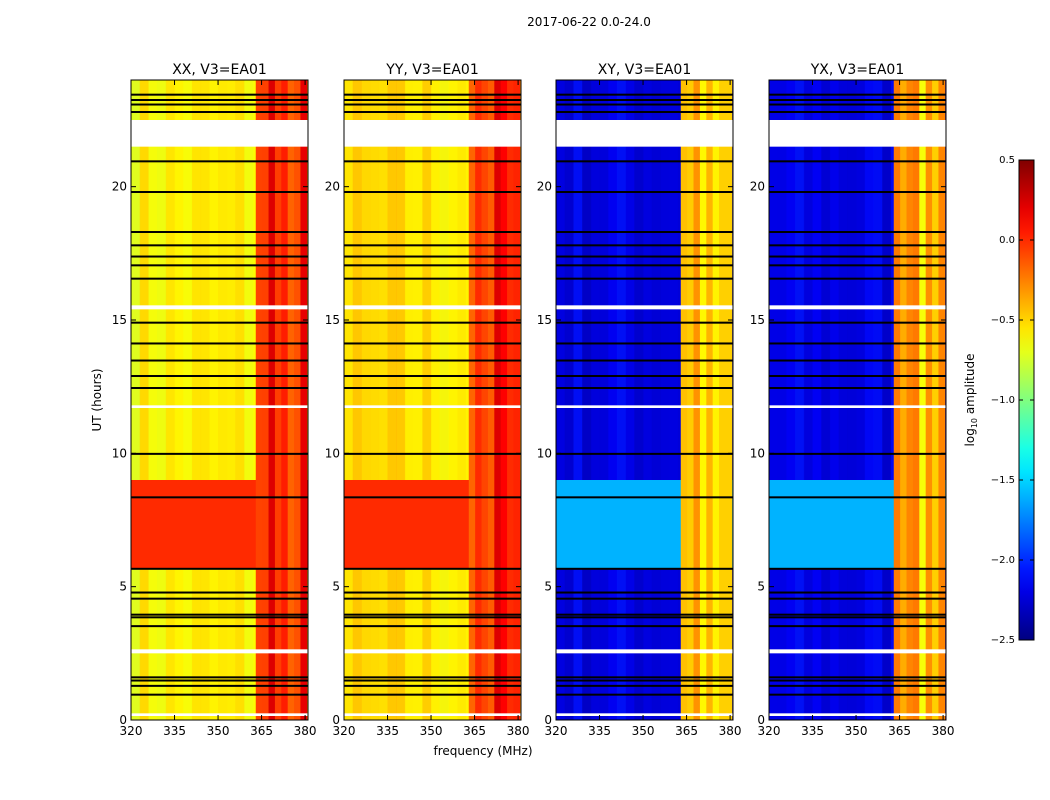  What do you see at coordinates (97, 399) in the screenshot?
I see `y-axis-label: UT (hours)` at bounding box center [97, 399].